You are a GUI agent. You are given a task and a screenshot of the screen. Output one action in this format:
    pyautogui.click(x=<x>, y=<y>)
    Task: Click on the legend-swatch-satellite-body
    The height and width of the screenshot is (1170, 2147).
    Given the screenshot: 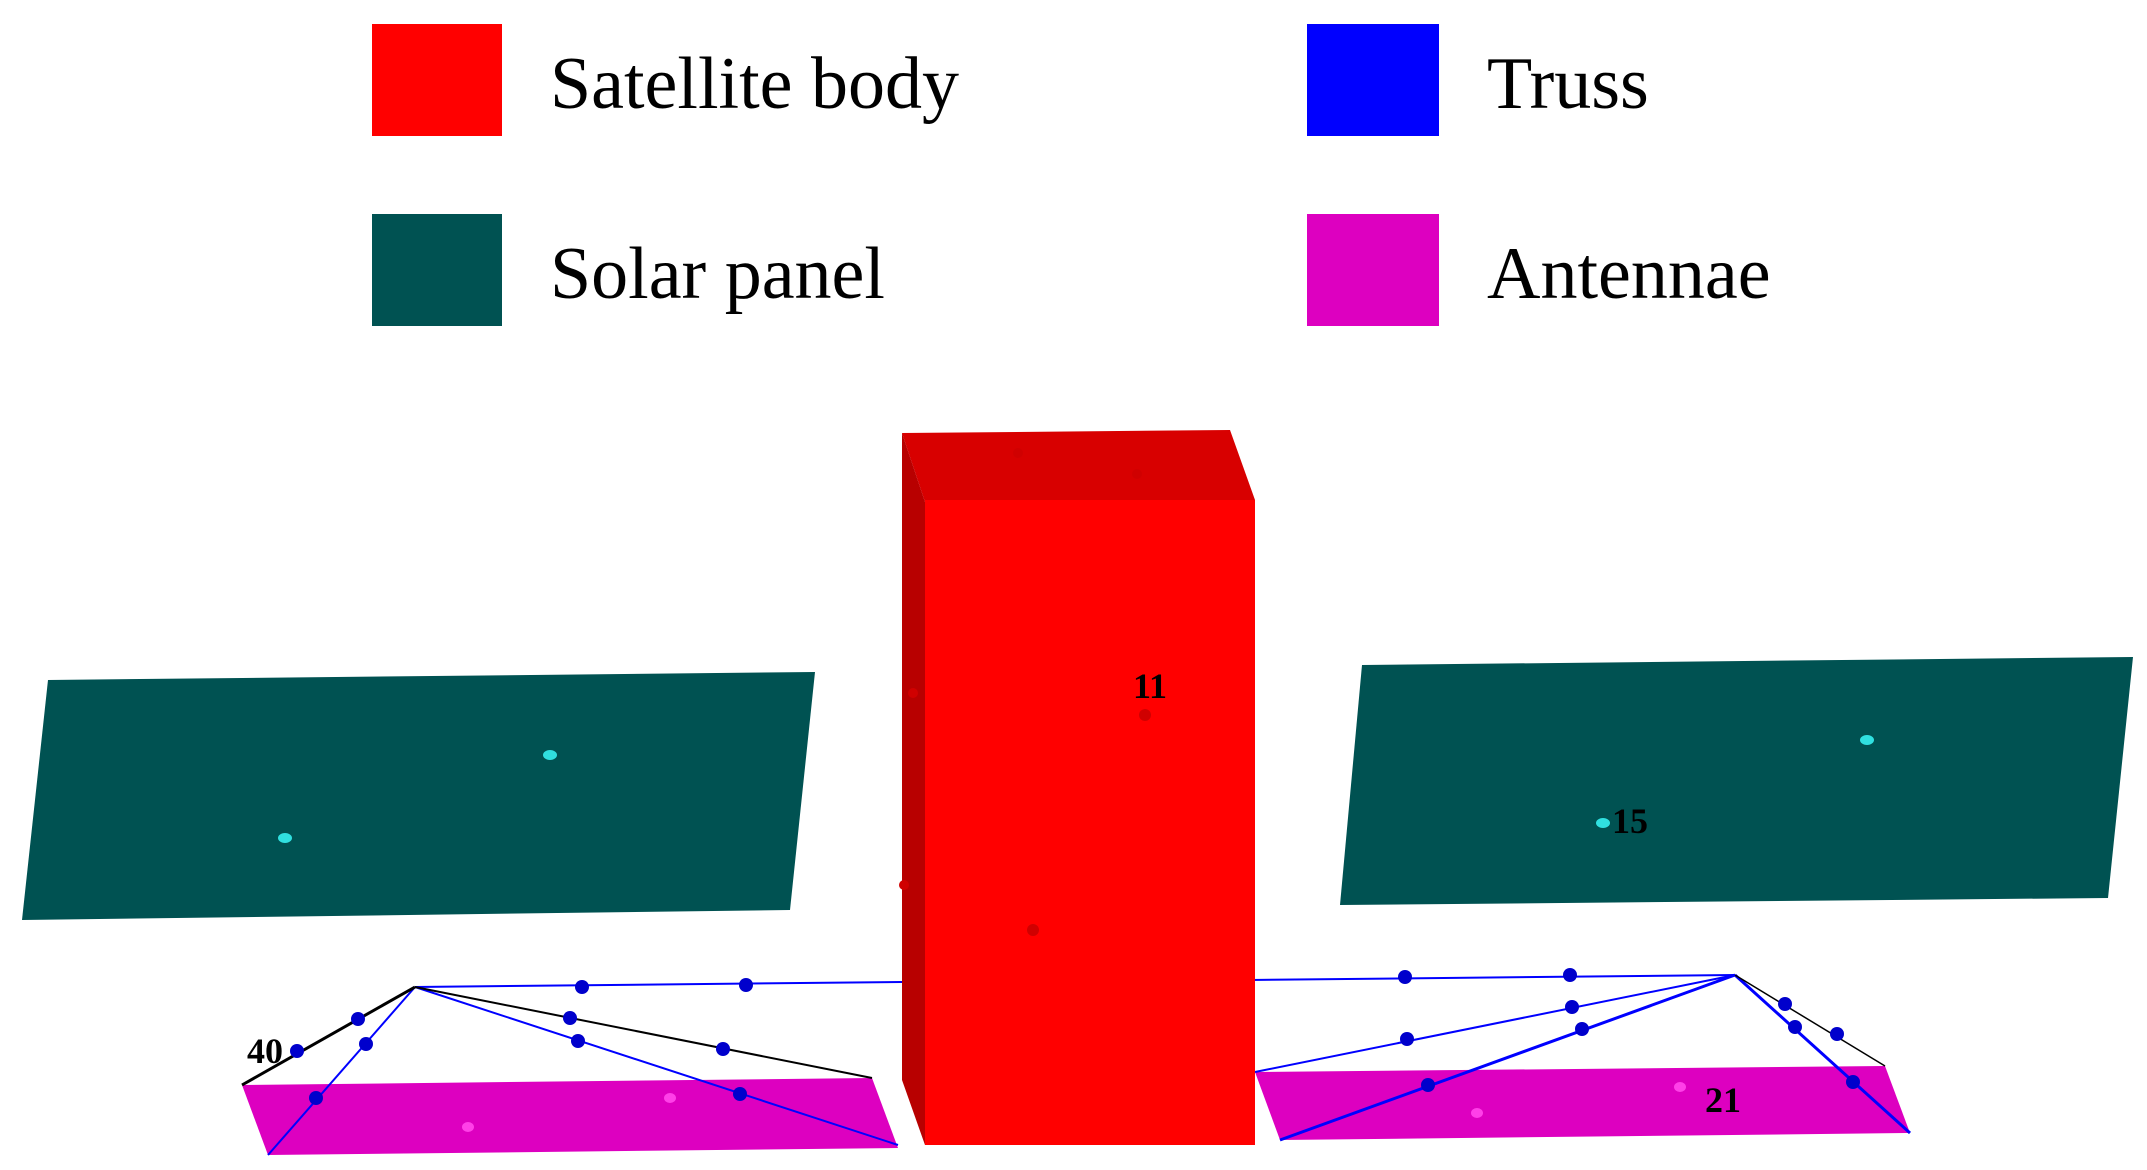 What is the action you would take?
    pyautogui.click(x=437, y=80)
    